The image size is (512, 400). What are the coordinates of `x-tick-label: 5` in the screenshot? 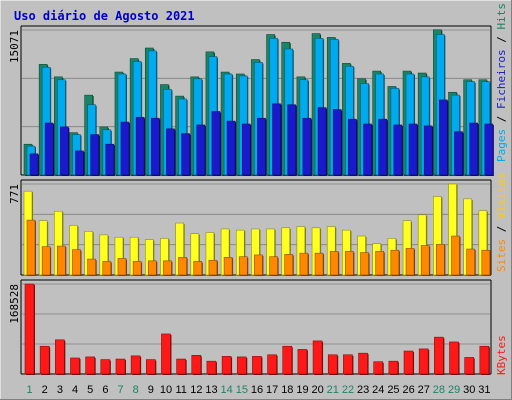 It's located at (90, 390).